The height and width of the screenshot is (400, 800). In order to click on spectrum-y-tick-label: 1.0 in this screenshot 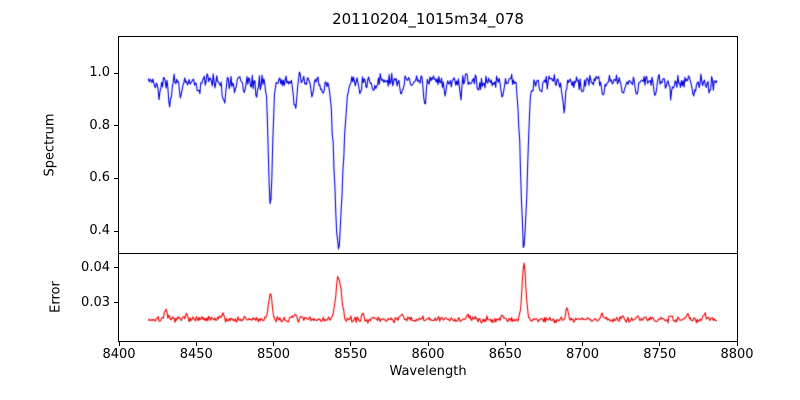, I will do `click(99, 73)`.